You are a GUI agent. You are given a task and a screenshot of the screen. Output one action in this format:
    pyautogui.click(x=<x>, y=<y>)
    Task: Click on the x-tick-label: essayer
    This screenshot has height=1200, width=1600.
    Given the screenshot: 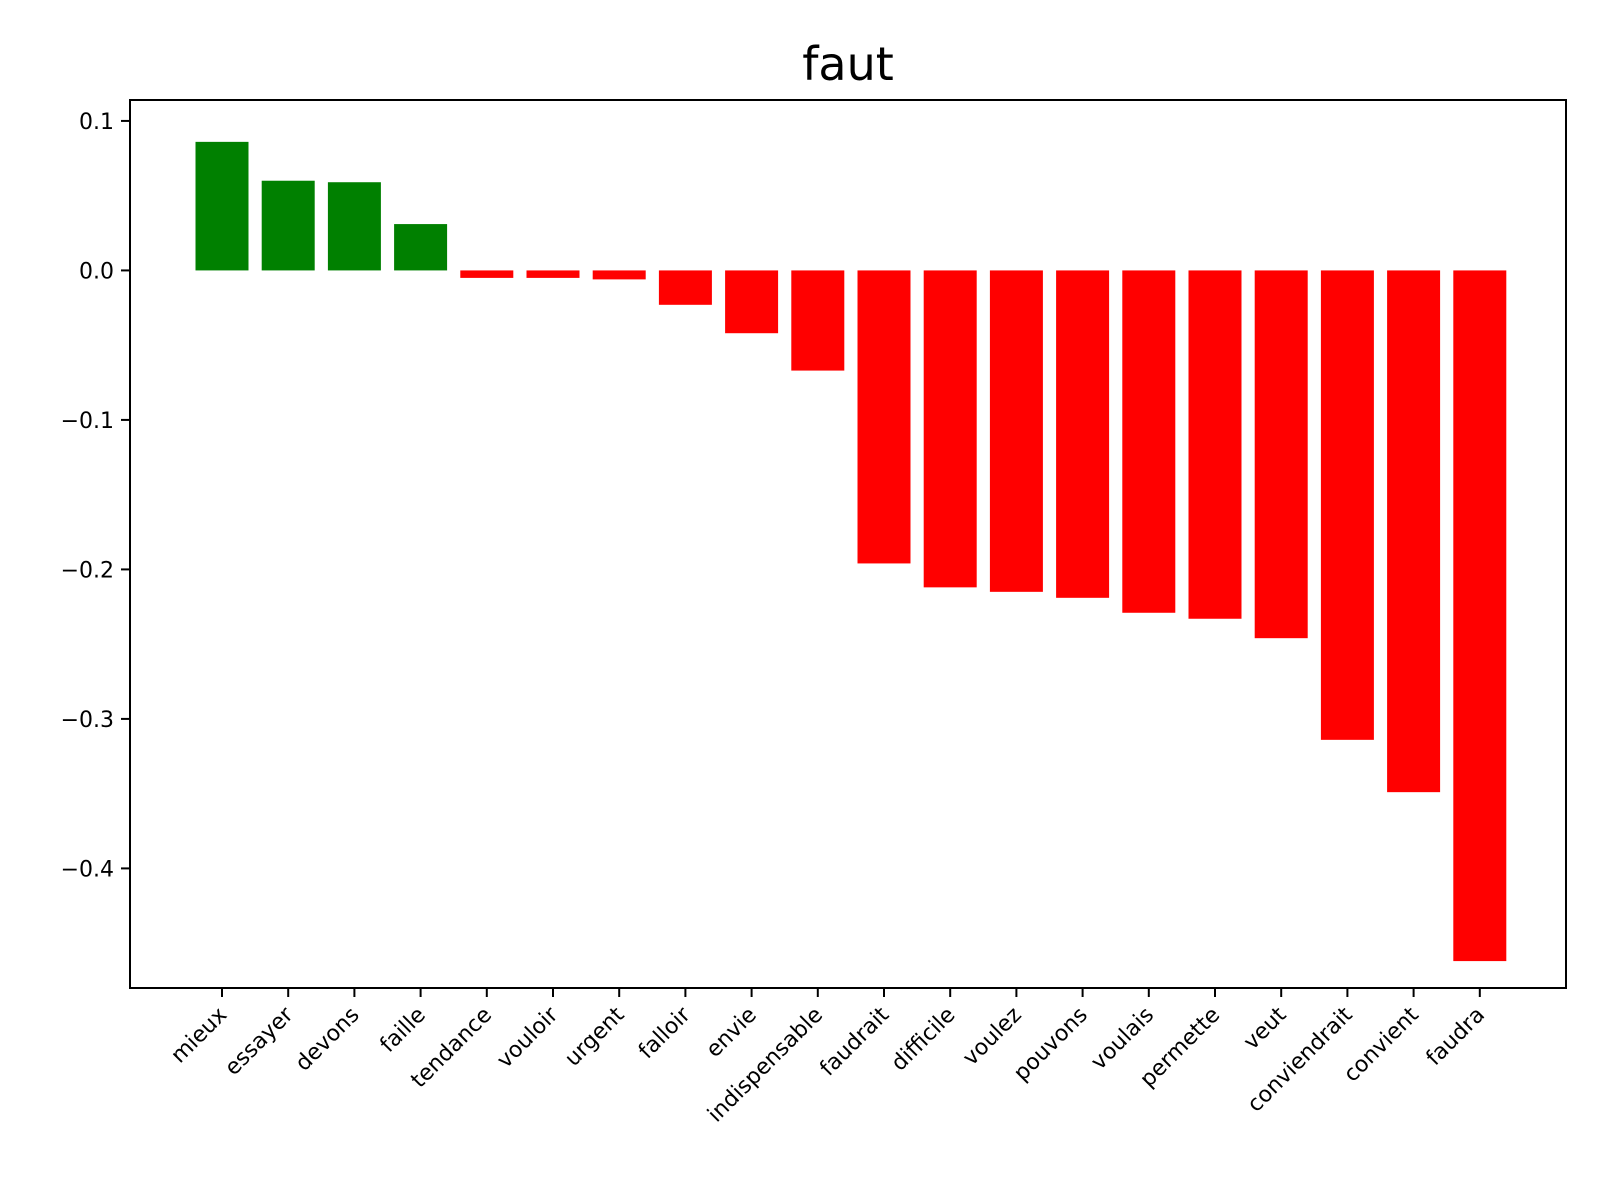 What is the action you would take?
    pyautogui.click(x=259, y=1041)
    